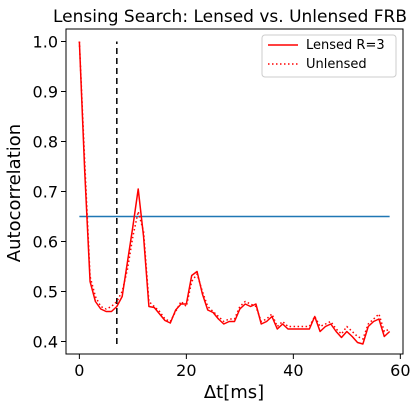  I want to click on y-axis-label: Autocorrelation, so click(14, 193).